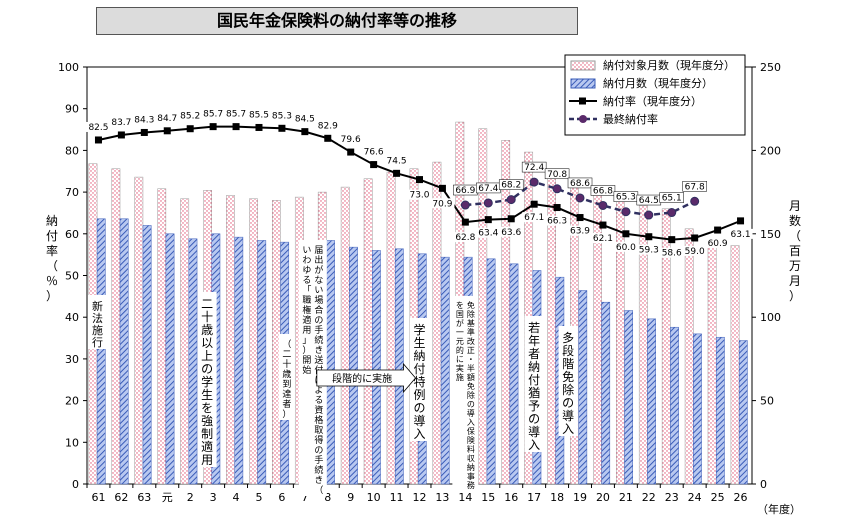 Image resolution: width=841 pixels, height=524 pixels. I want to click on annotation-char: 年, so click(534, 341).